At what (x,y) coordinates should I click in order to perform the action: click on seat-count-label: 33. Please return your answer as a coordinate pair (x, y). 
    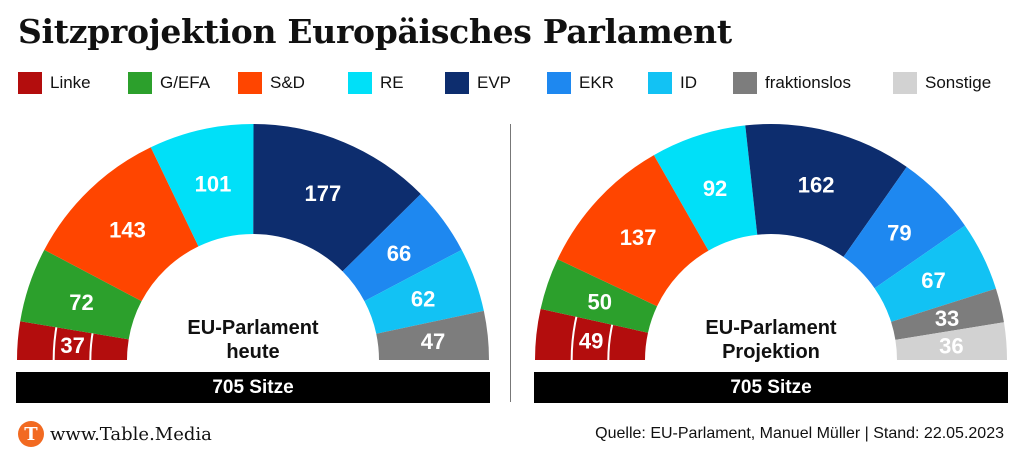
    Looking at the image, I should click on (947, 318).